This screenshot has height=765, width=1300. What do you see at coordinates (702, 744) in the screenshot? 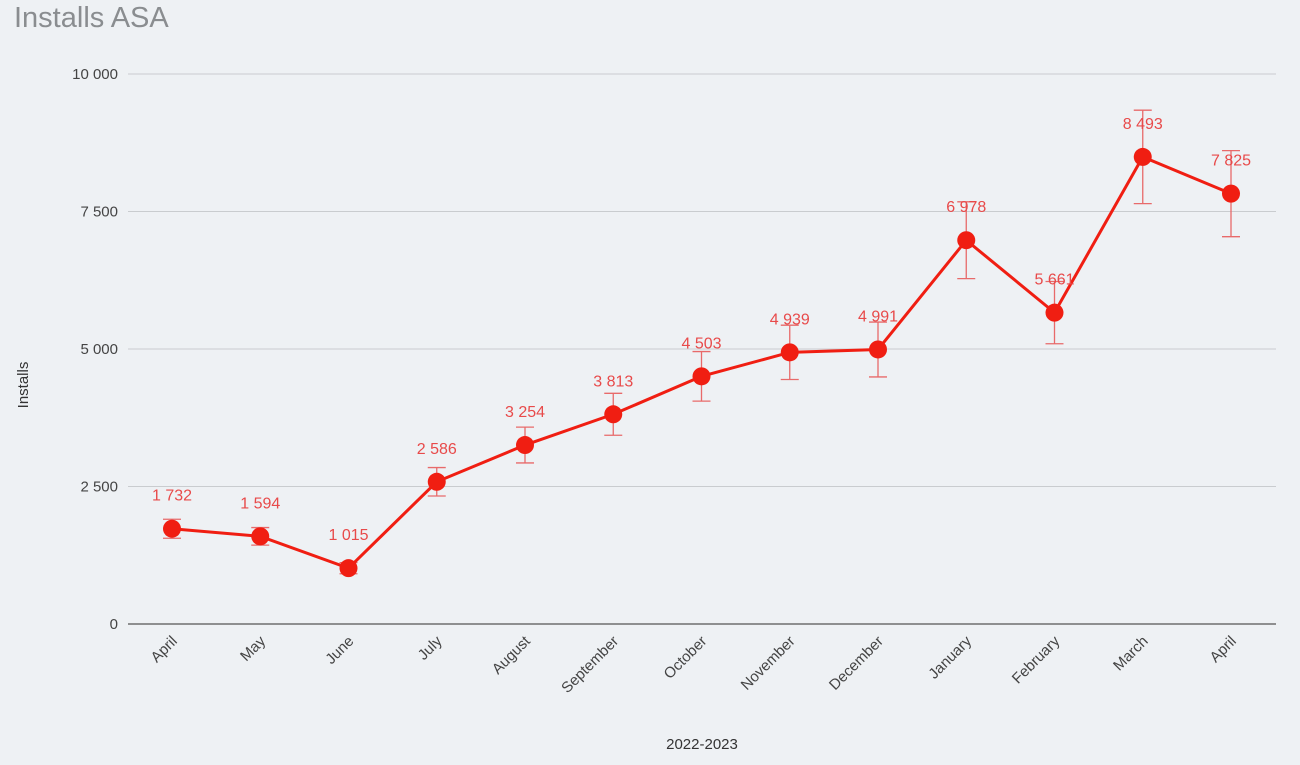
I see `x-axis-label: 2022-2023` at bounding box center [702, 744].